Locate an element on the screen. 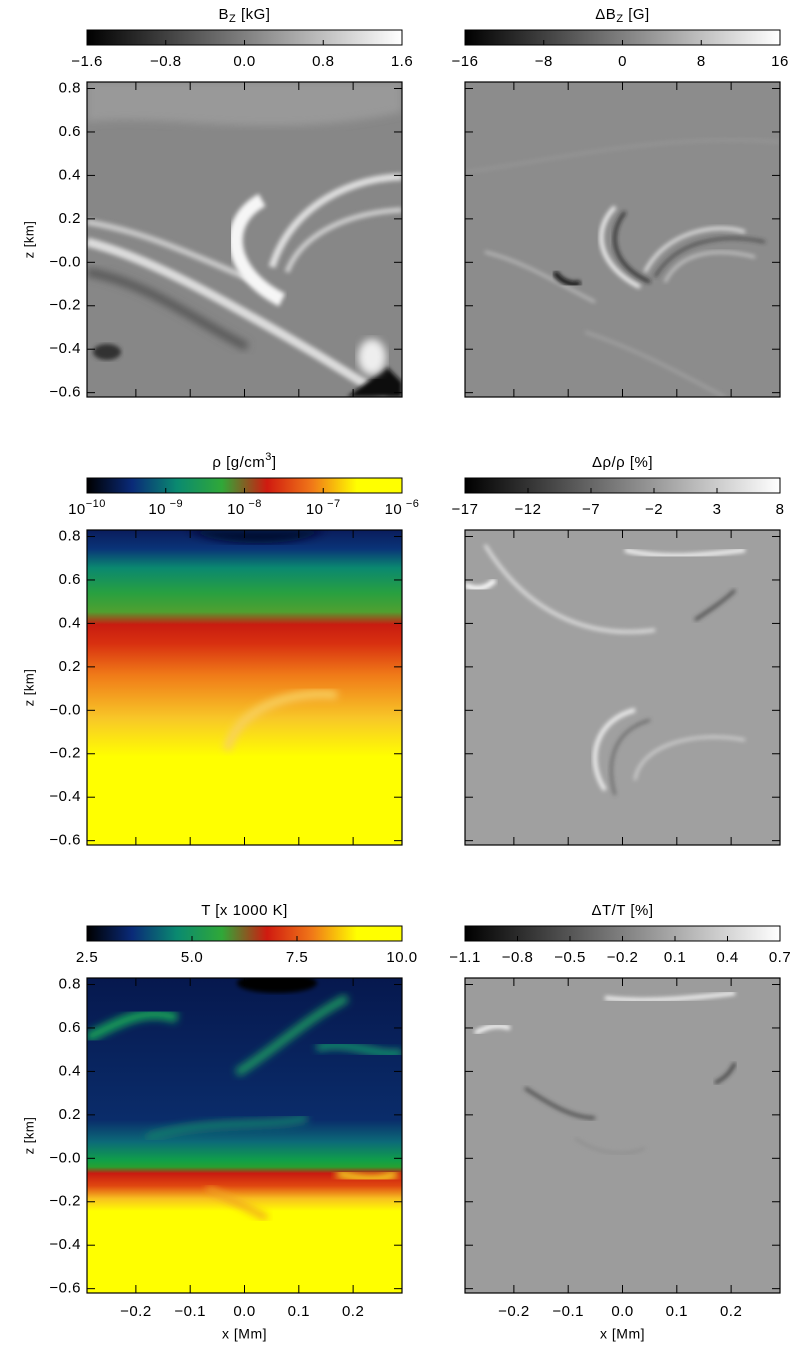 This screenshot has width=793, height=1351. colorbar-tick-label: −17 is located at coordinates (465, 509).